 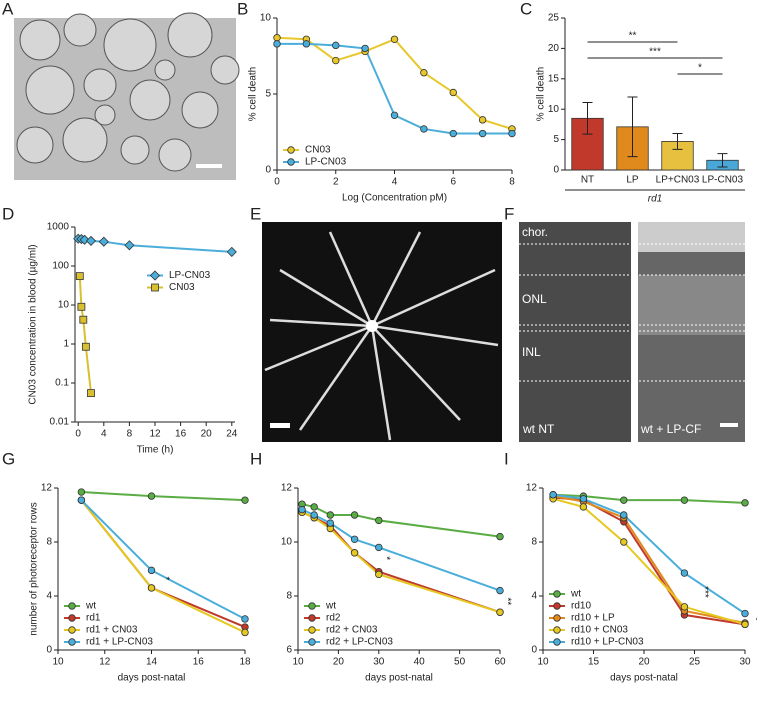 What do you see at coordinates (534, 596) in the screenshot?
I see `y-tick-label: 4` at bounding box center [534, 596].